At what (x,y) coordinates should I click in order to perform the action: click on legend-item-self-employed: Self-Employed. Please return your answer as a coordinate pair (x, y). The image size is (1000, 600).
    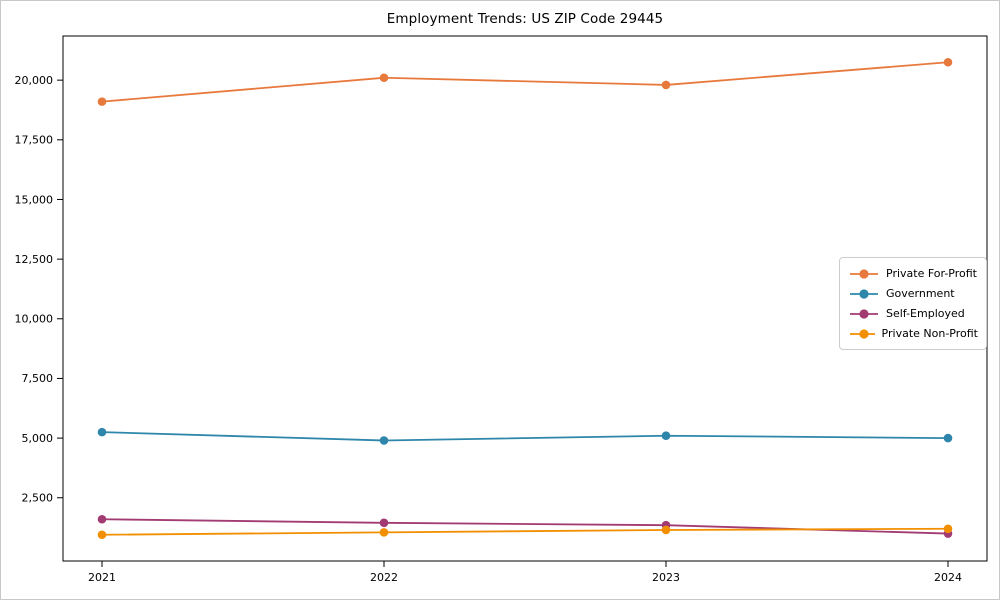
    Looking at the image, I should click on (913, 313).